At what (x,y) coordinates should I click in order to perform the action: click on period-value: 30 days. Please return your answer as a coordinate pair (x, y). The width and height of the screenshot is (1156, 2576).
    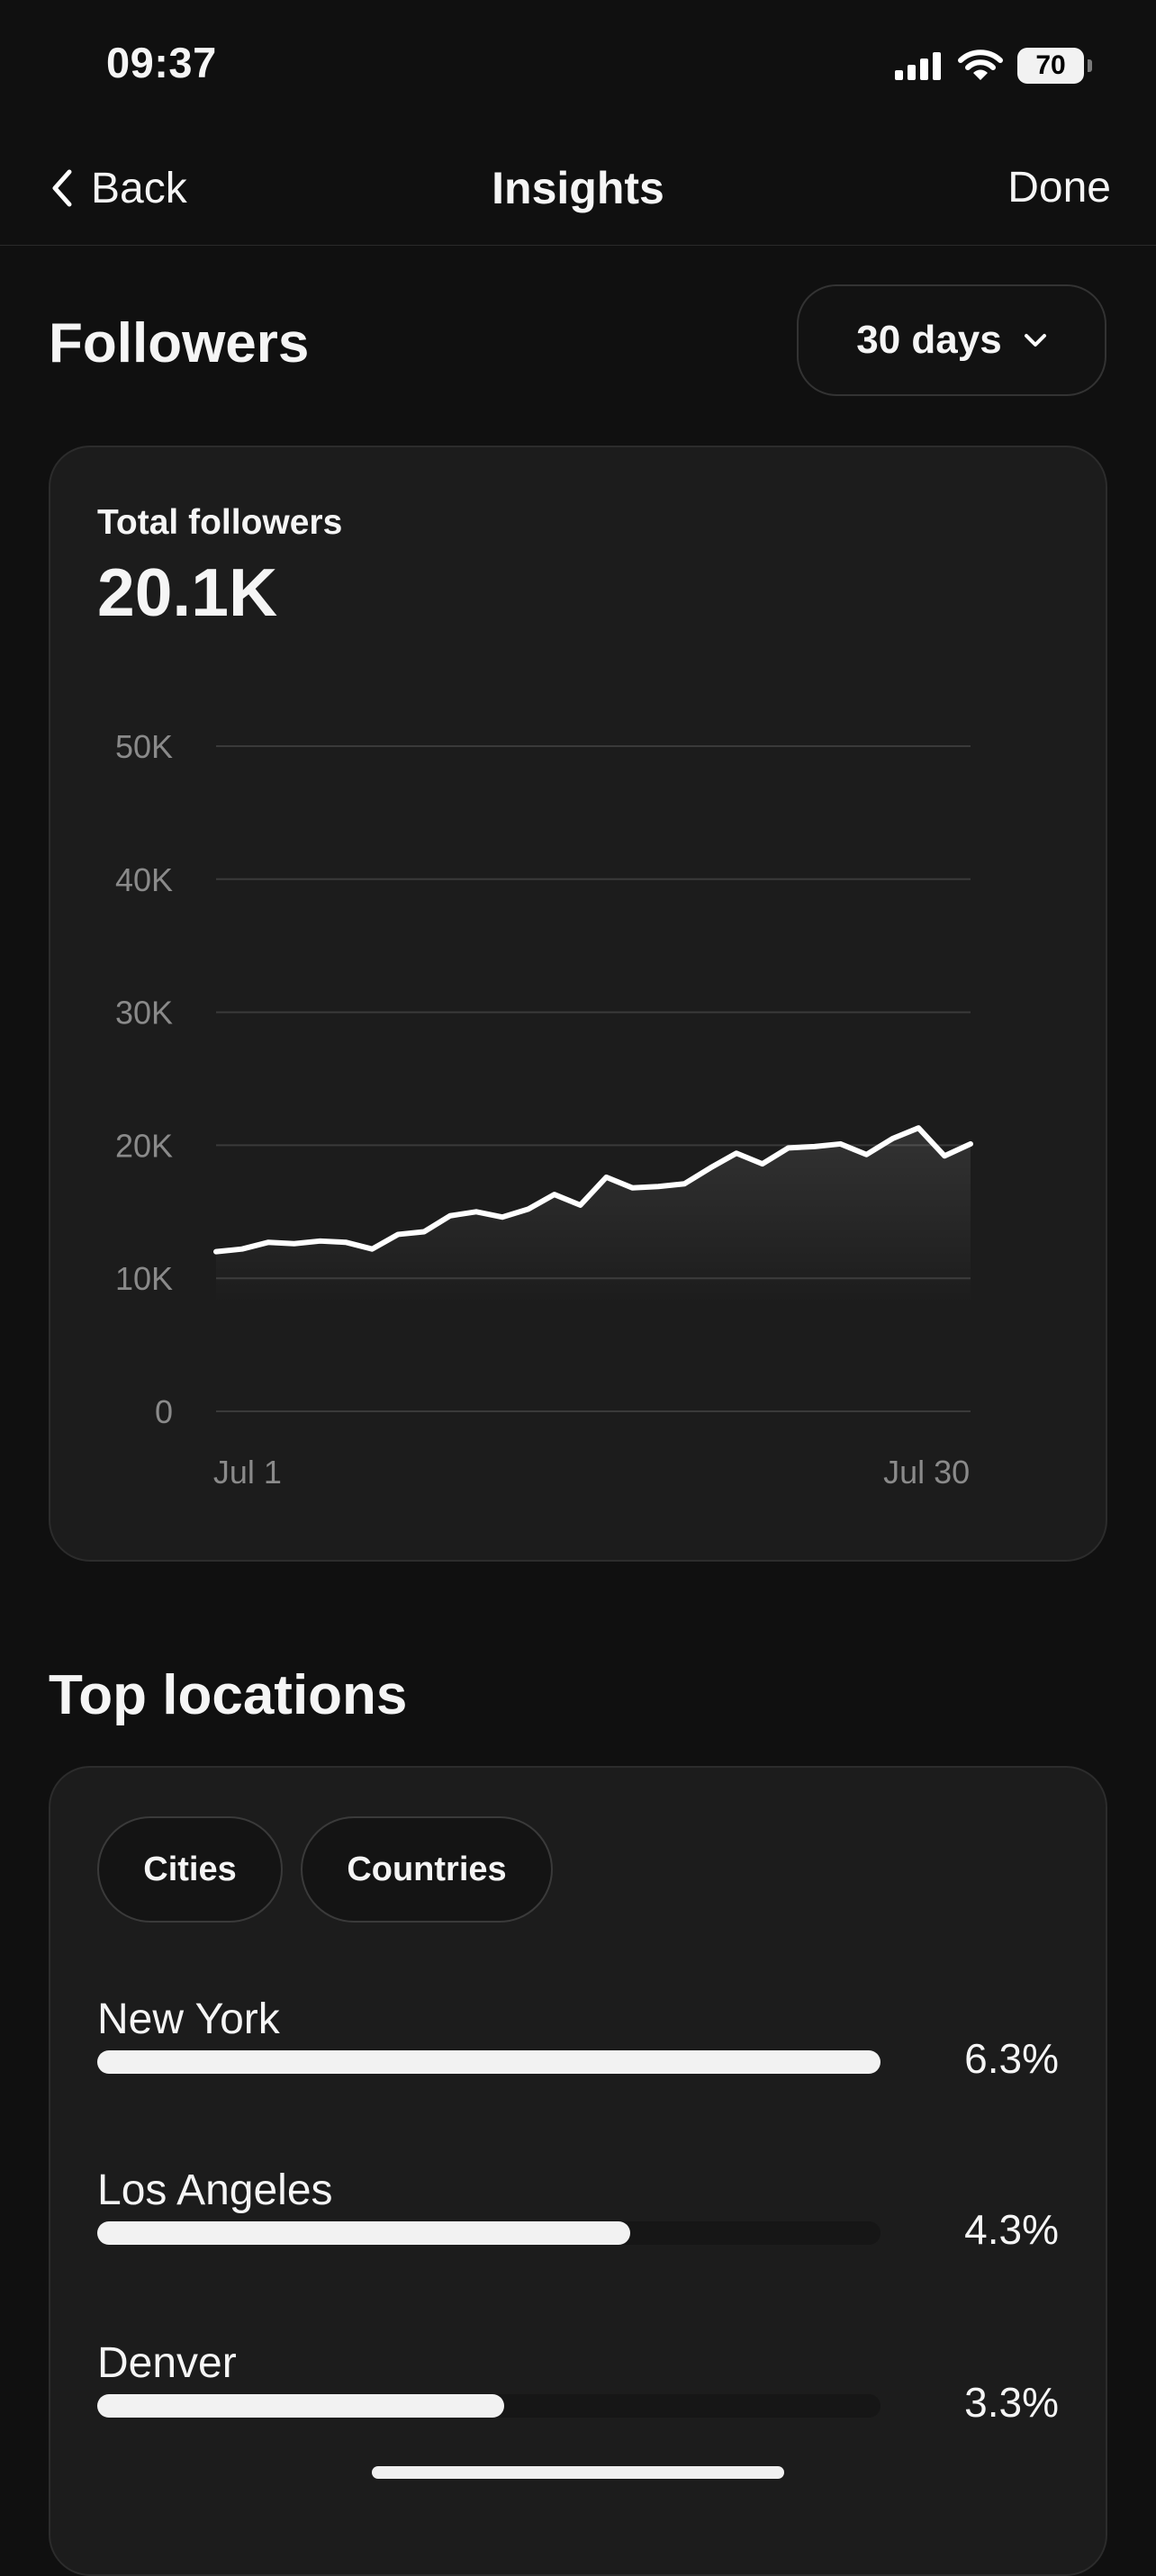
    Looking at the image, I should click on (929, 340).